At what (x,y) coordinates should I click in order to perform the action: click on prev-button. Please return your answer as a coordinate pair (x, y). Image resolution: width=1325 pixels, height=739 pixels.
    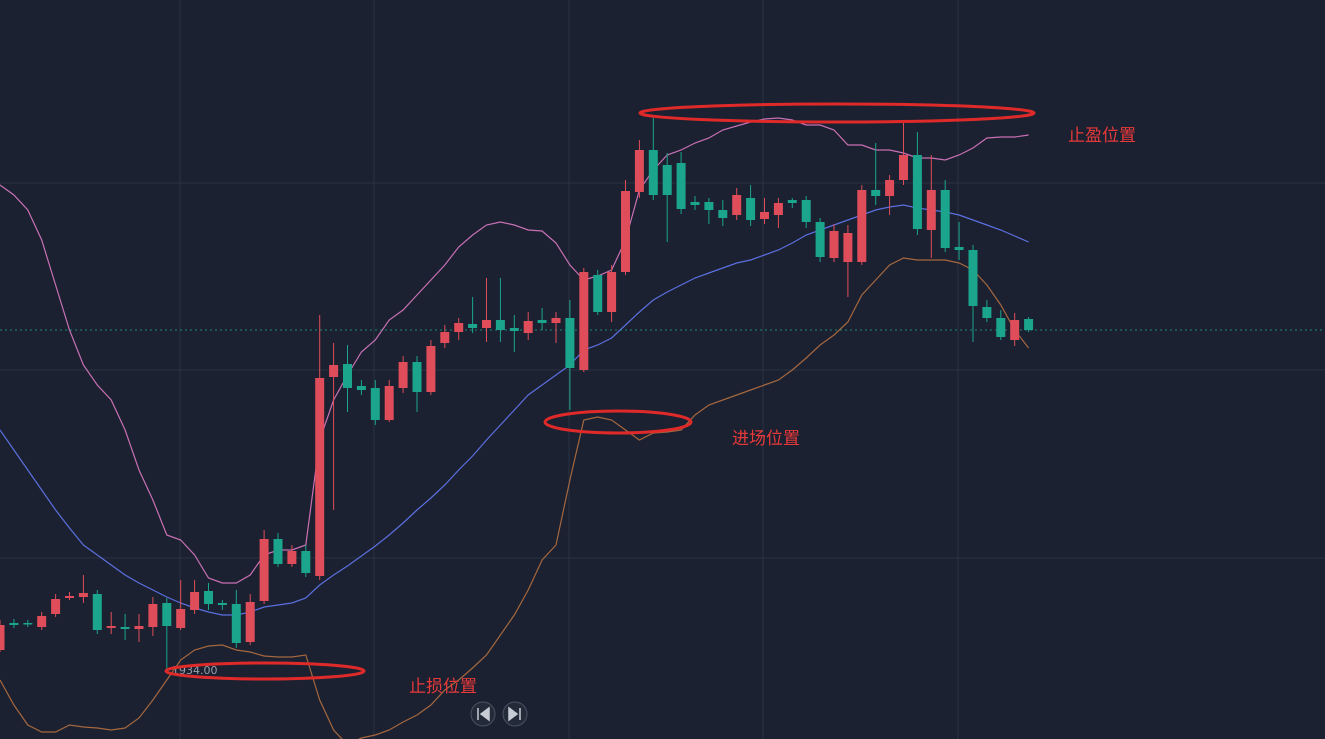
    Looking at the image, I should click on (483, 714).